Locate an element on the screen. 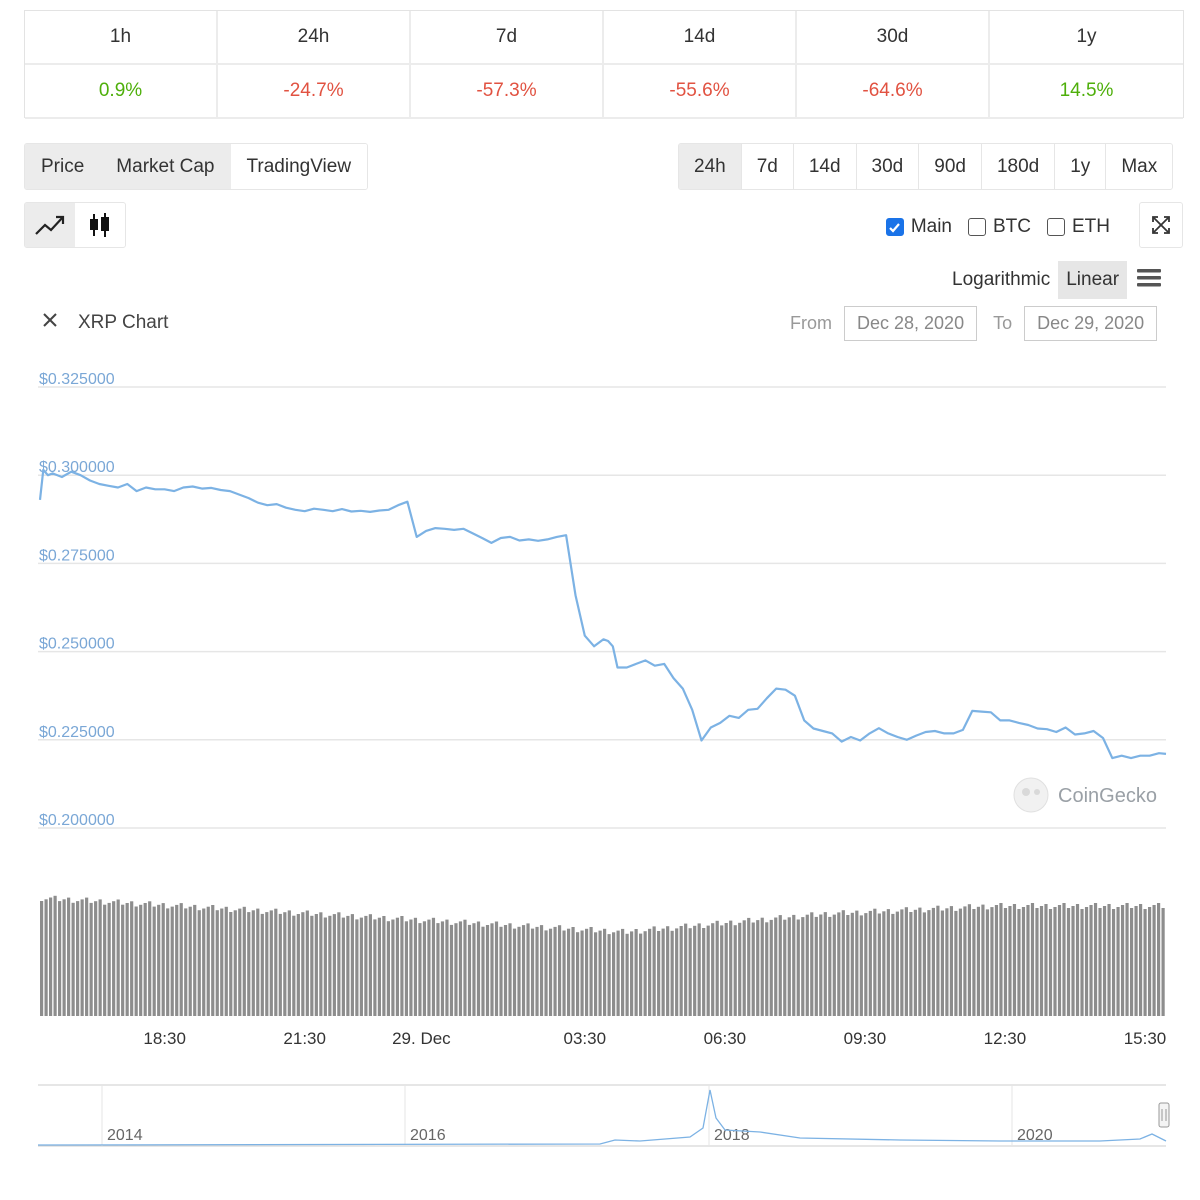 Image resolution: width=1200 pixels, height=1200 pixels. range-tab-30d: 30d is located at coordinates (887, 166).